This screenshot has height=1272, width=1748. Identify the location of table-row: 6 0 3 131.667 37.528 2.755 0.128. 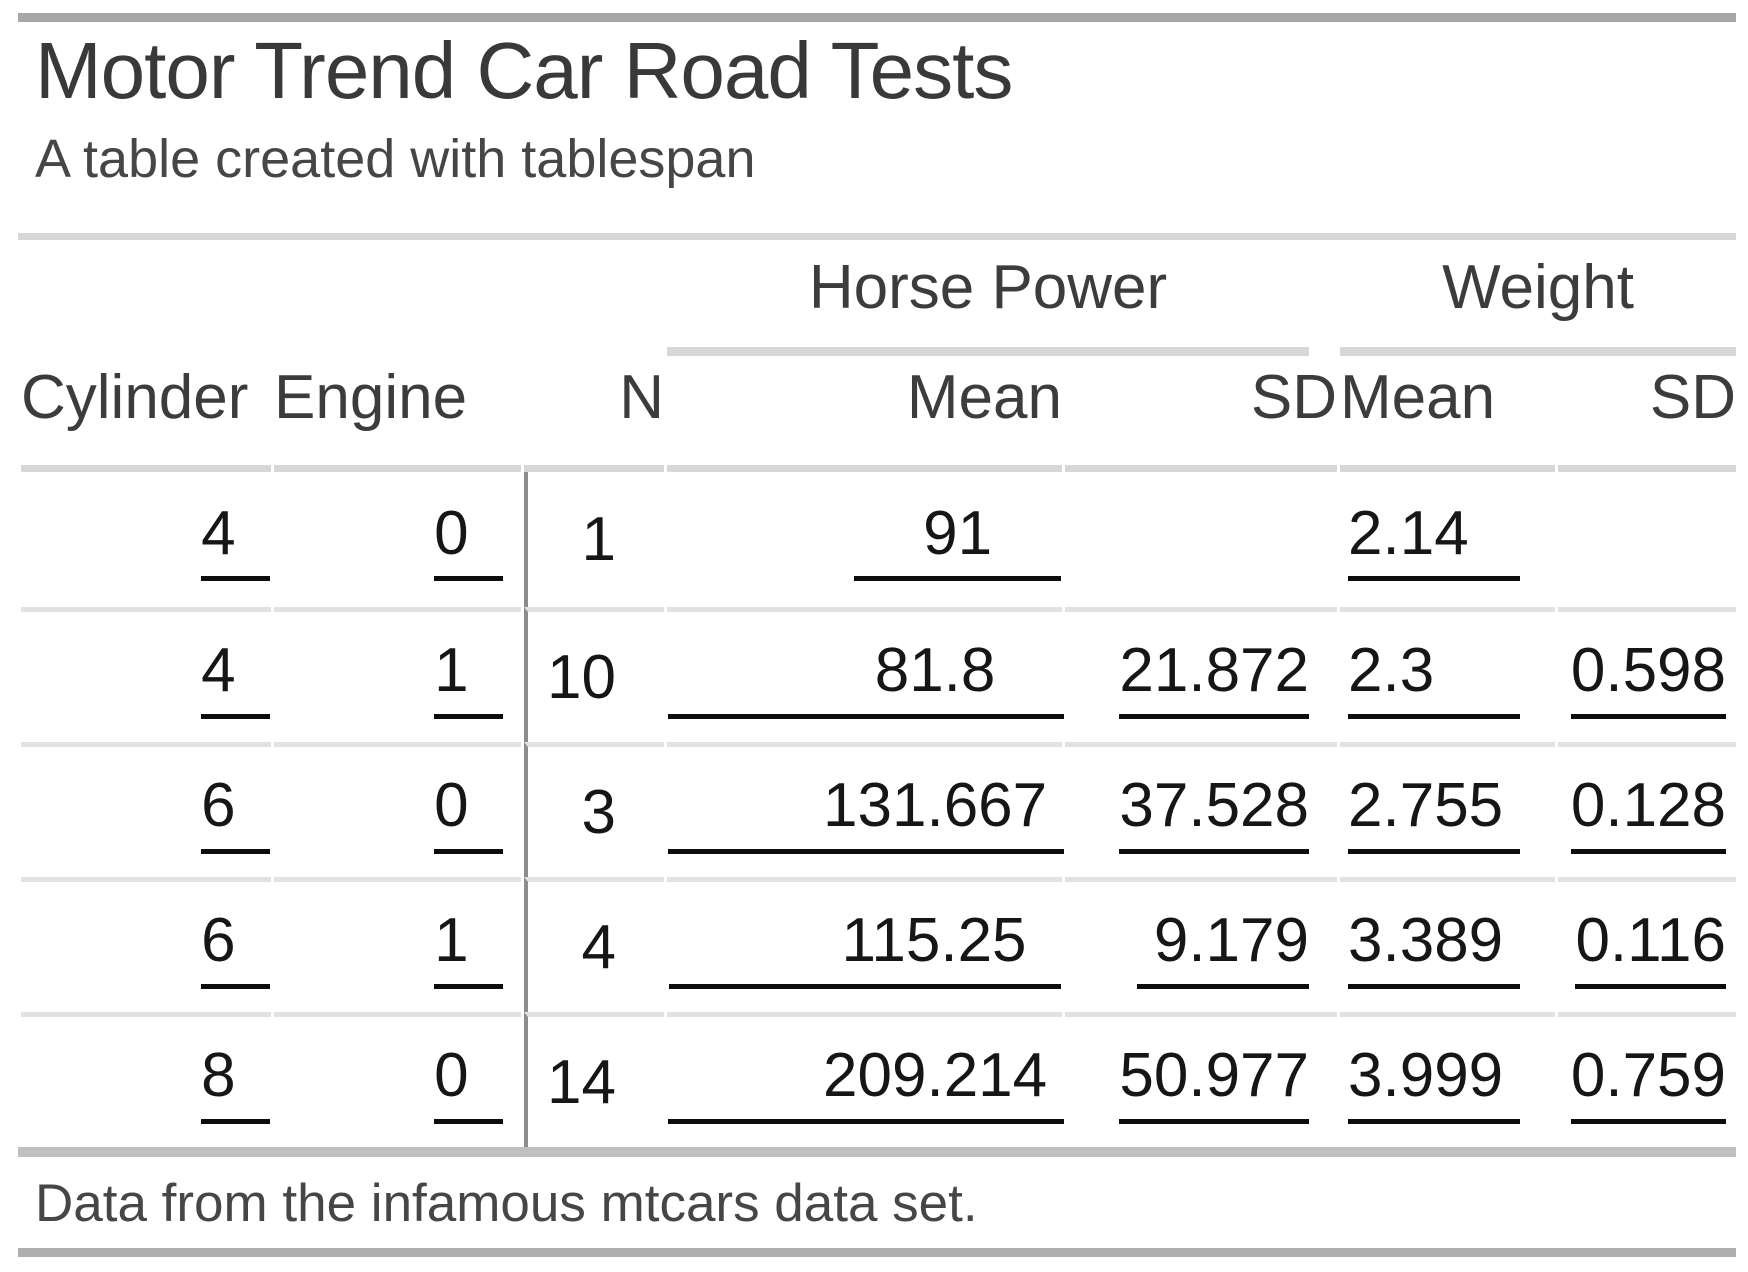
(879, 809).